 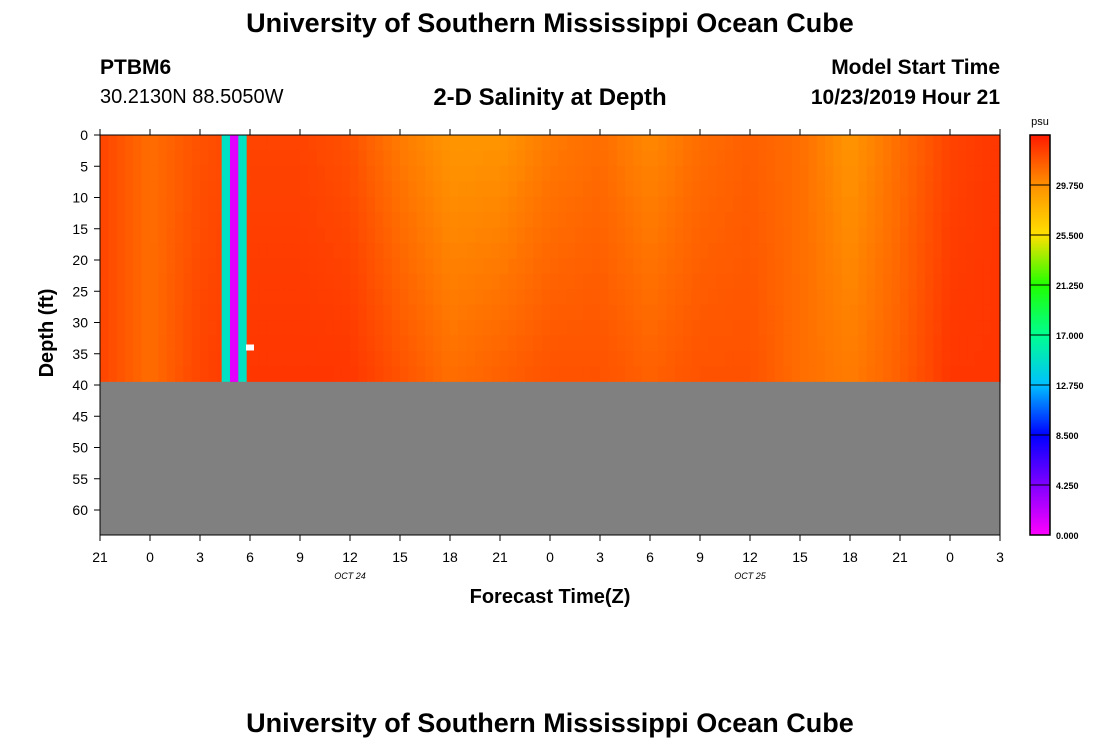 I want to click on model-start-value: 10/23/2019 Hour 21, so click(x=905, y=97).